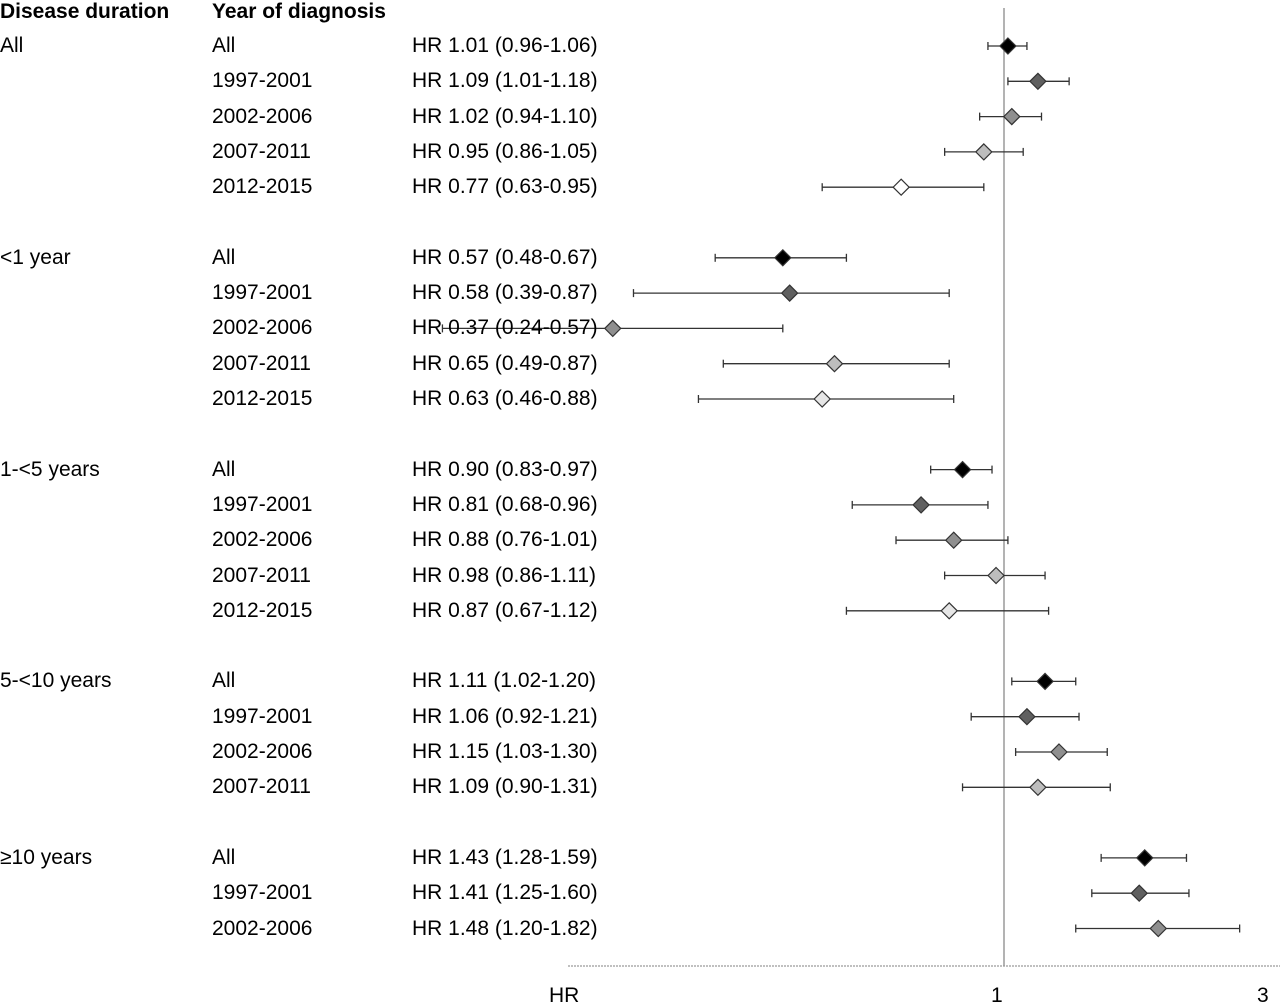  What do you see at coordinates (997, 995) in the screenshot?
I see `x-tick-label-1: 1` at bounding box center [997, 995].